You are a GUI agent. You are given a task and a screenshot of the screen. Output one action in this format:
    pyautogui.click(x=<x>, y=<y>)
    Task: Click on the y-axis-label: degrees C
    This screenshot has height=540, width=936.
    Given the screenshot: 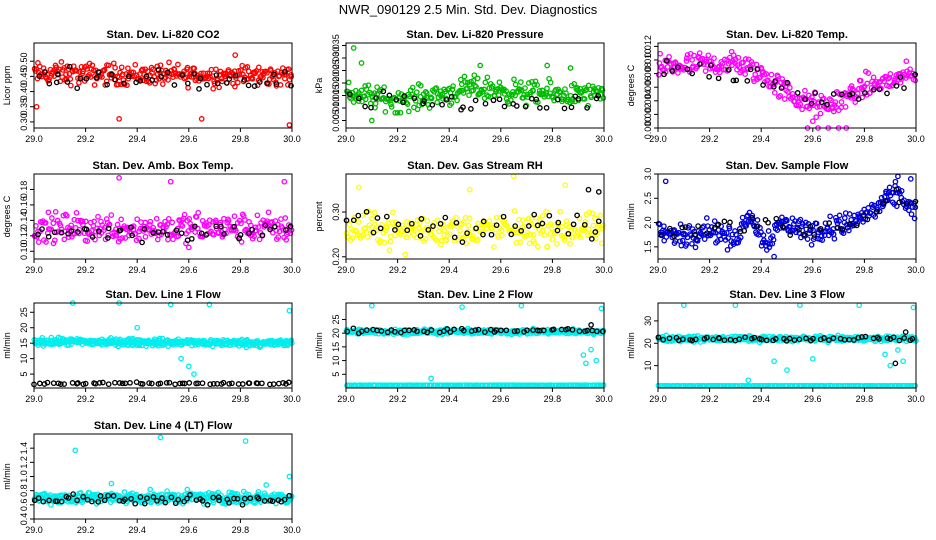 What is the action you would take?
    pyautogui.click(x=7, y=216)
    